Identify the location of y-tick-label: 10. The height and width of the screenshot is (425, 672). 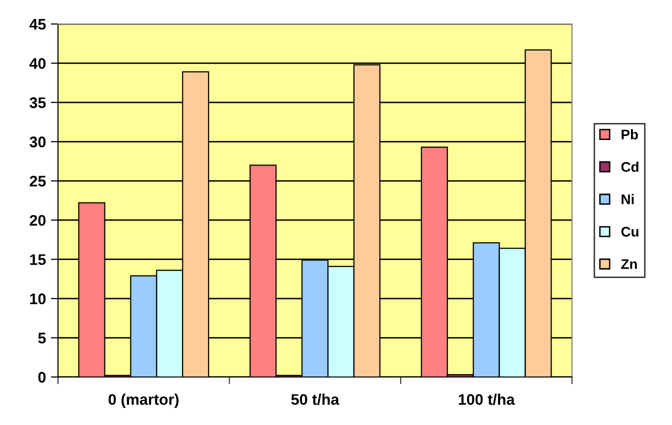
(38, 298).